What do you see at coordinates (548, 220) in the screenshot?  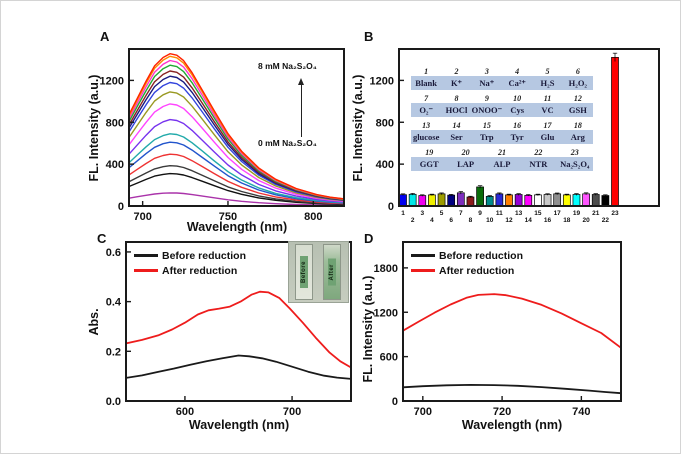 I see `bar-tick-label: 16` at bounding box center [548, 220].